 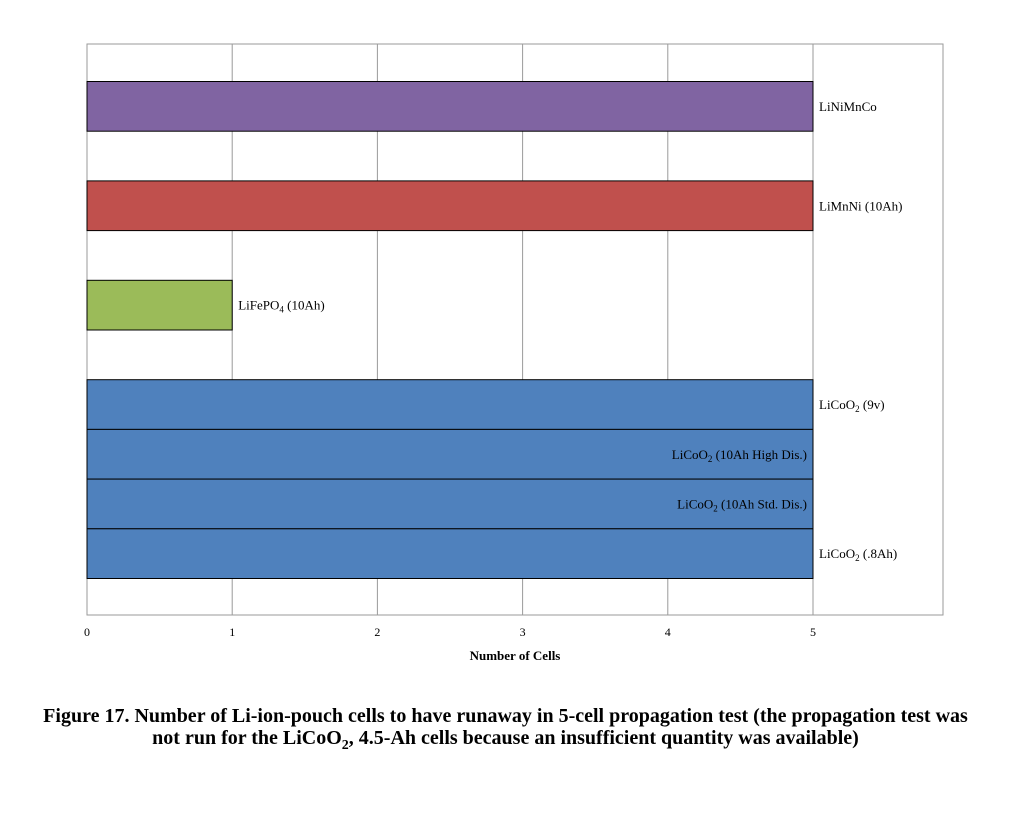 I want to click on bar-label: LiCoO2 (.8Ah), so click(x=858, y=554).